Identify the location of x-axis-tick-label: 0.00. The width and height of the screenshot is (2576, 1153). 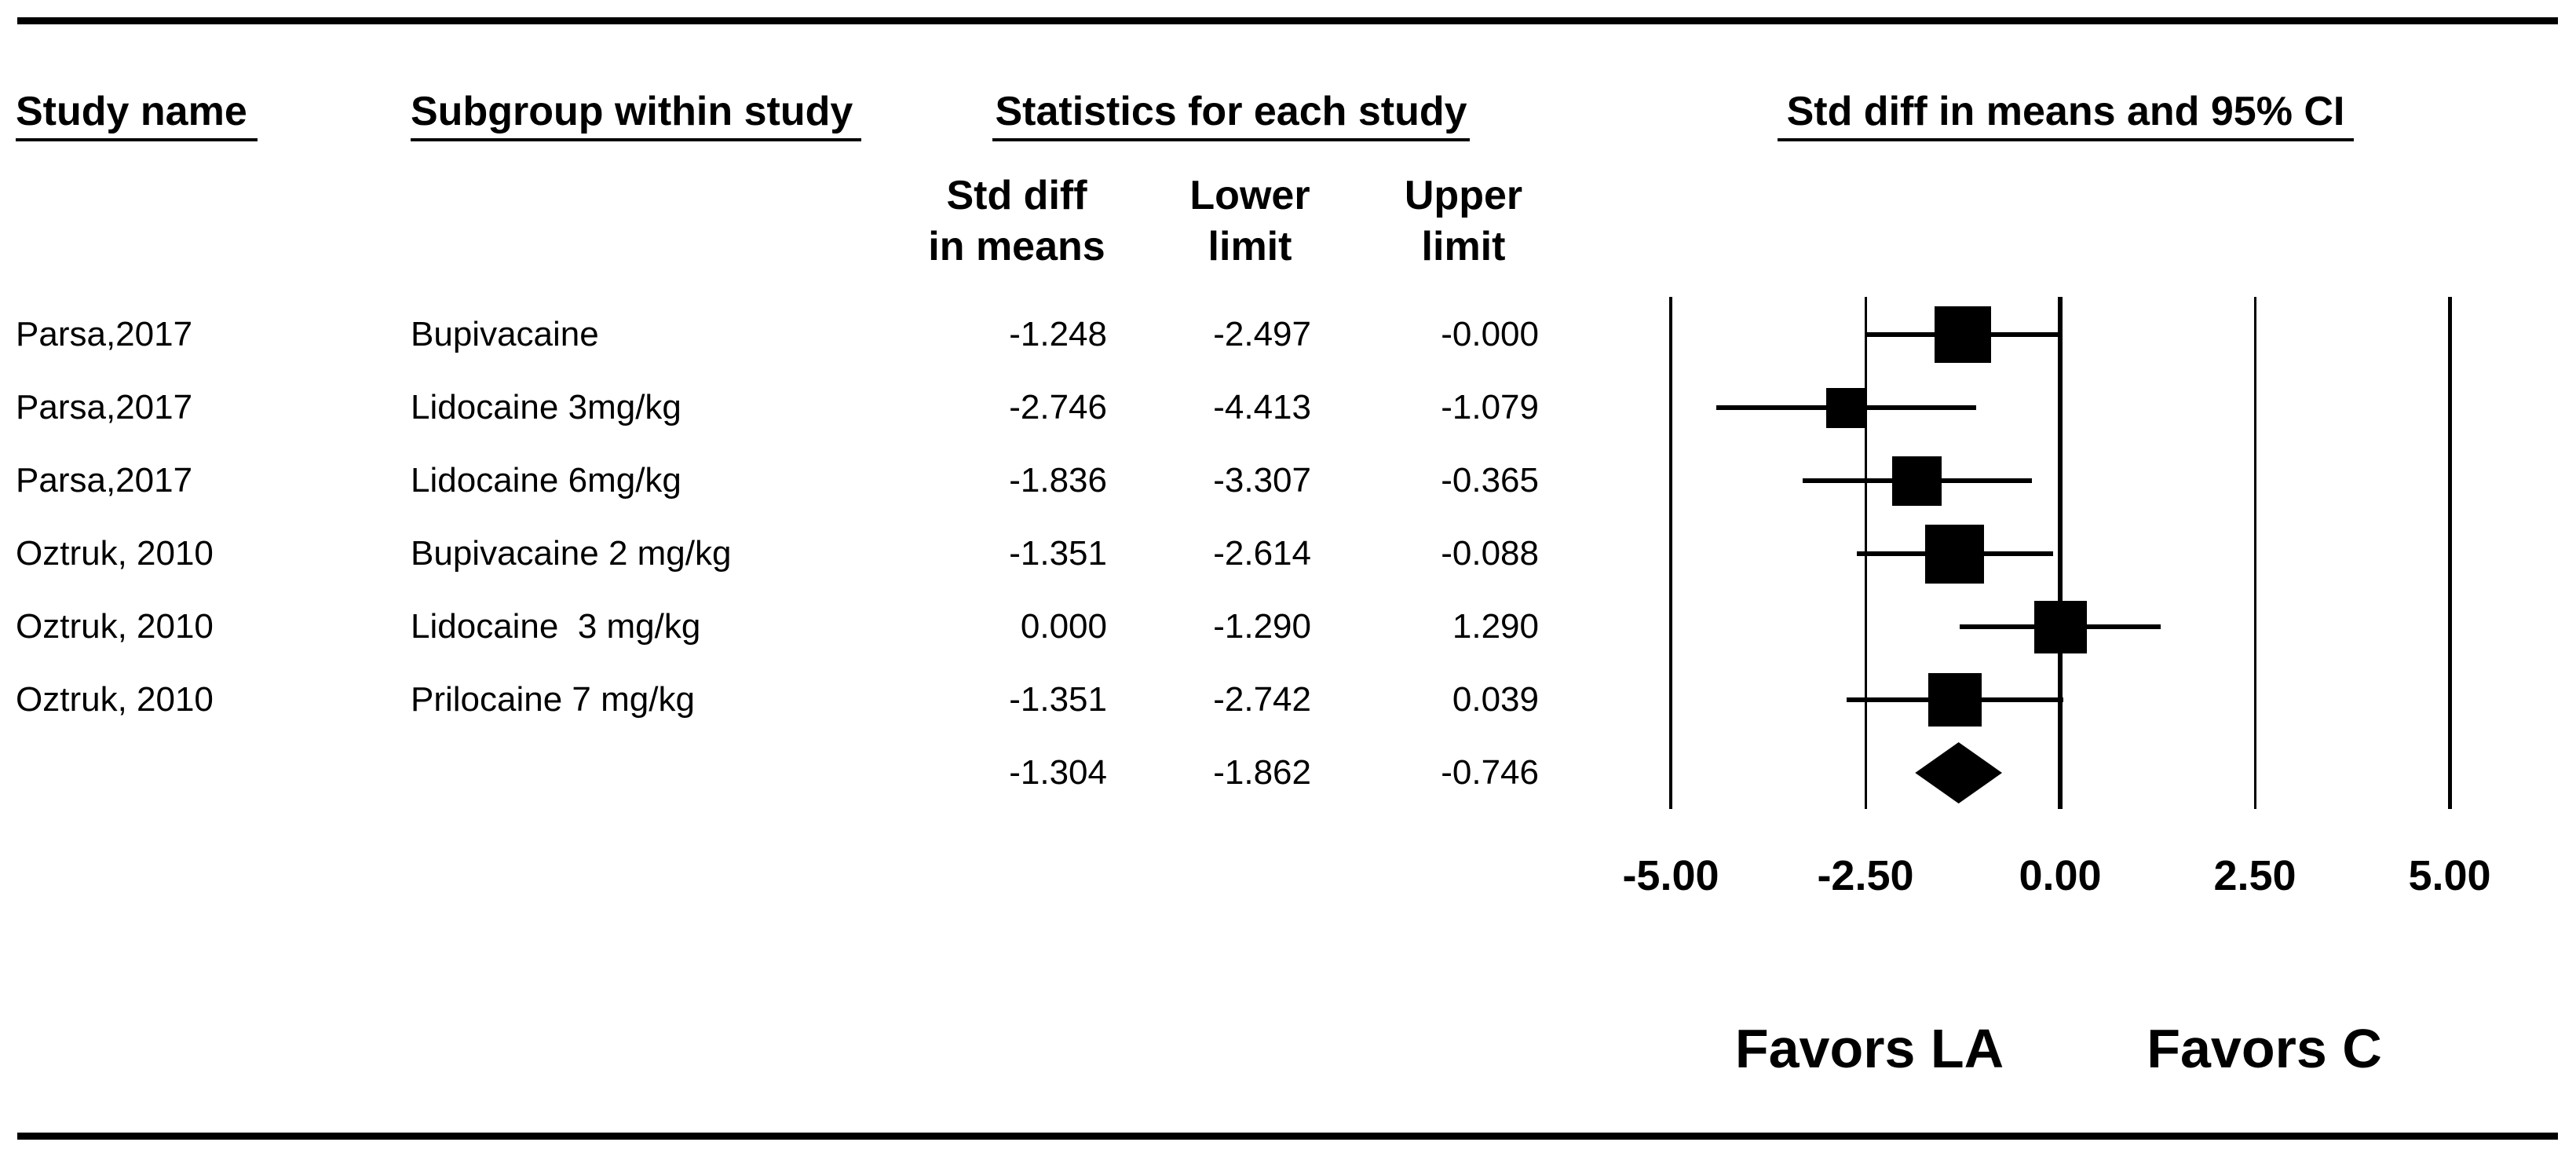
(2060, 875).